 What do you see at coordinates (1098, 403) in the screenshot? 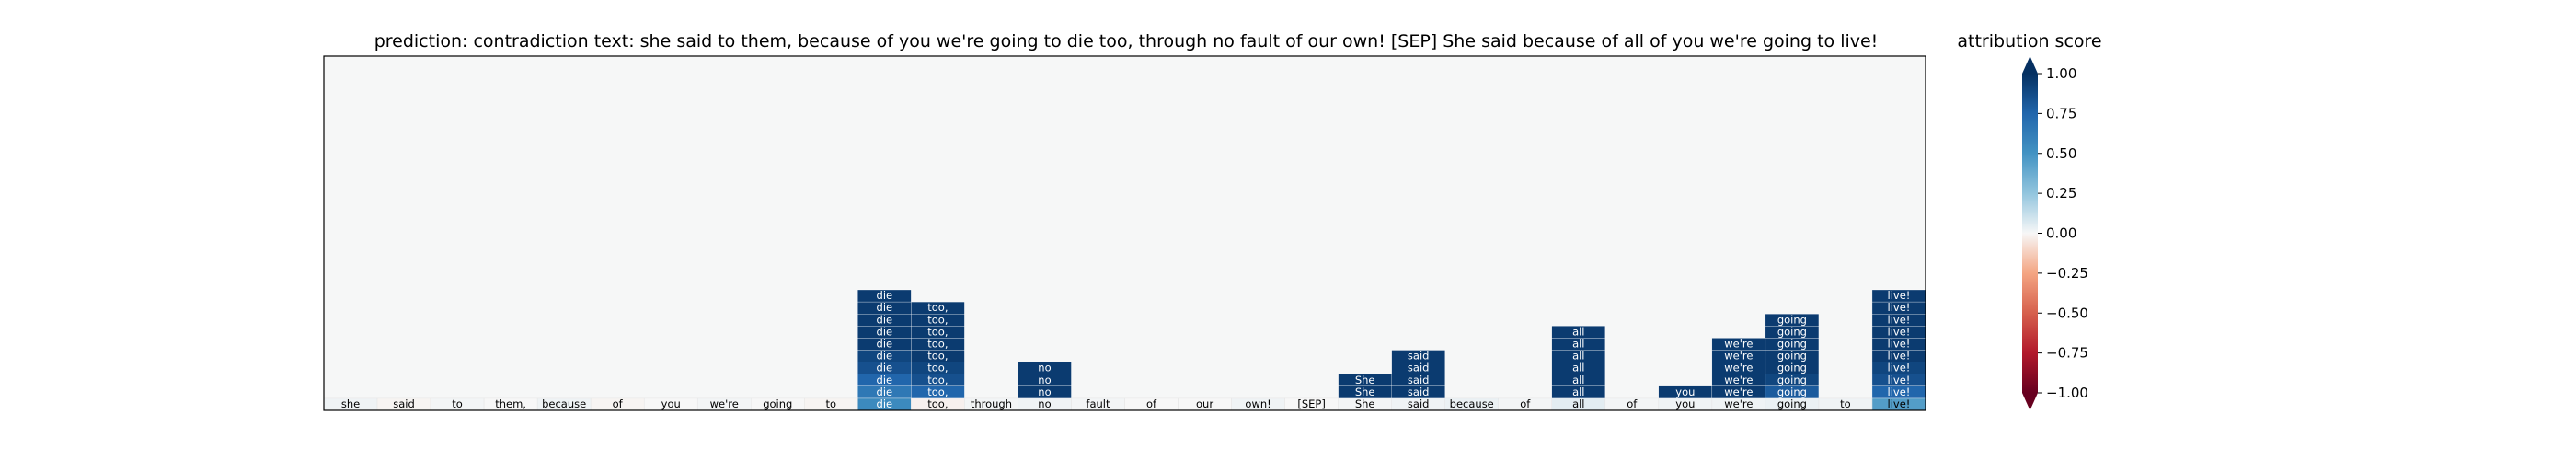
I see `token-label: fault` at bounding box center [1098, 403].